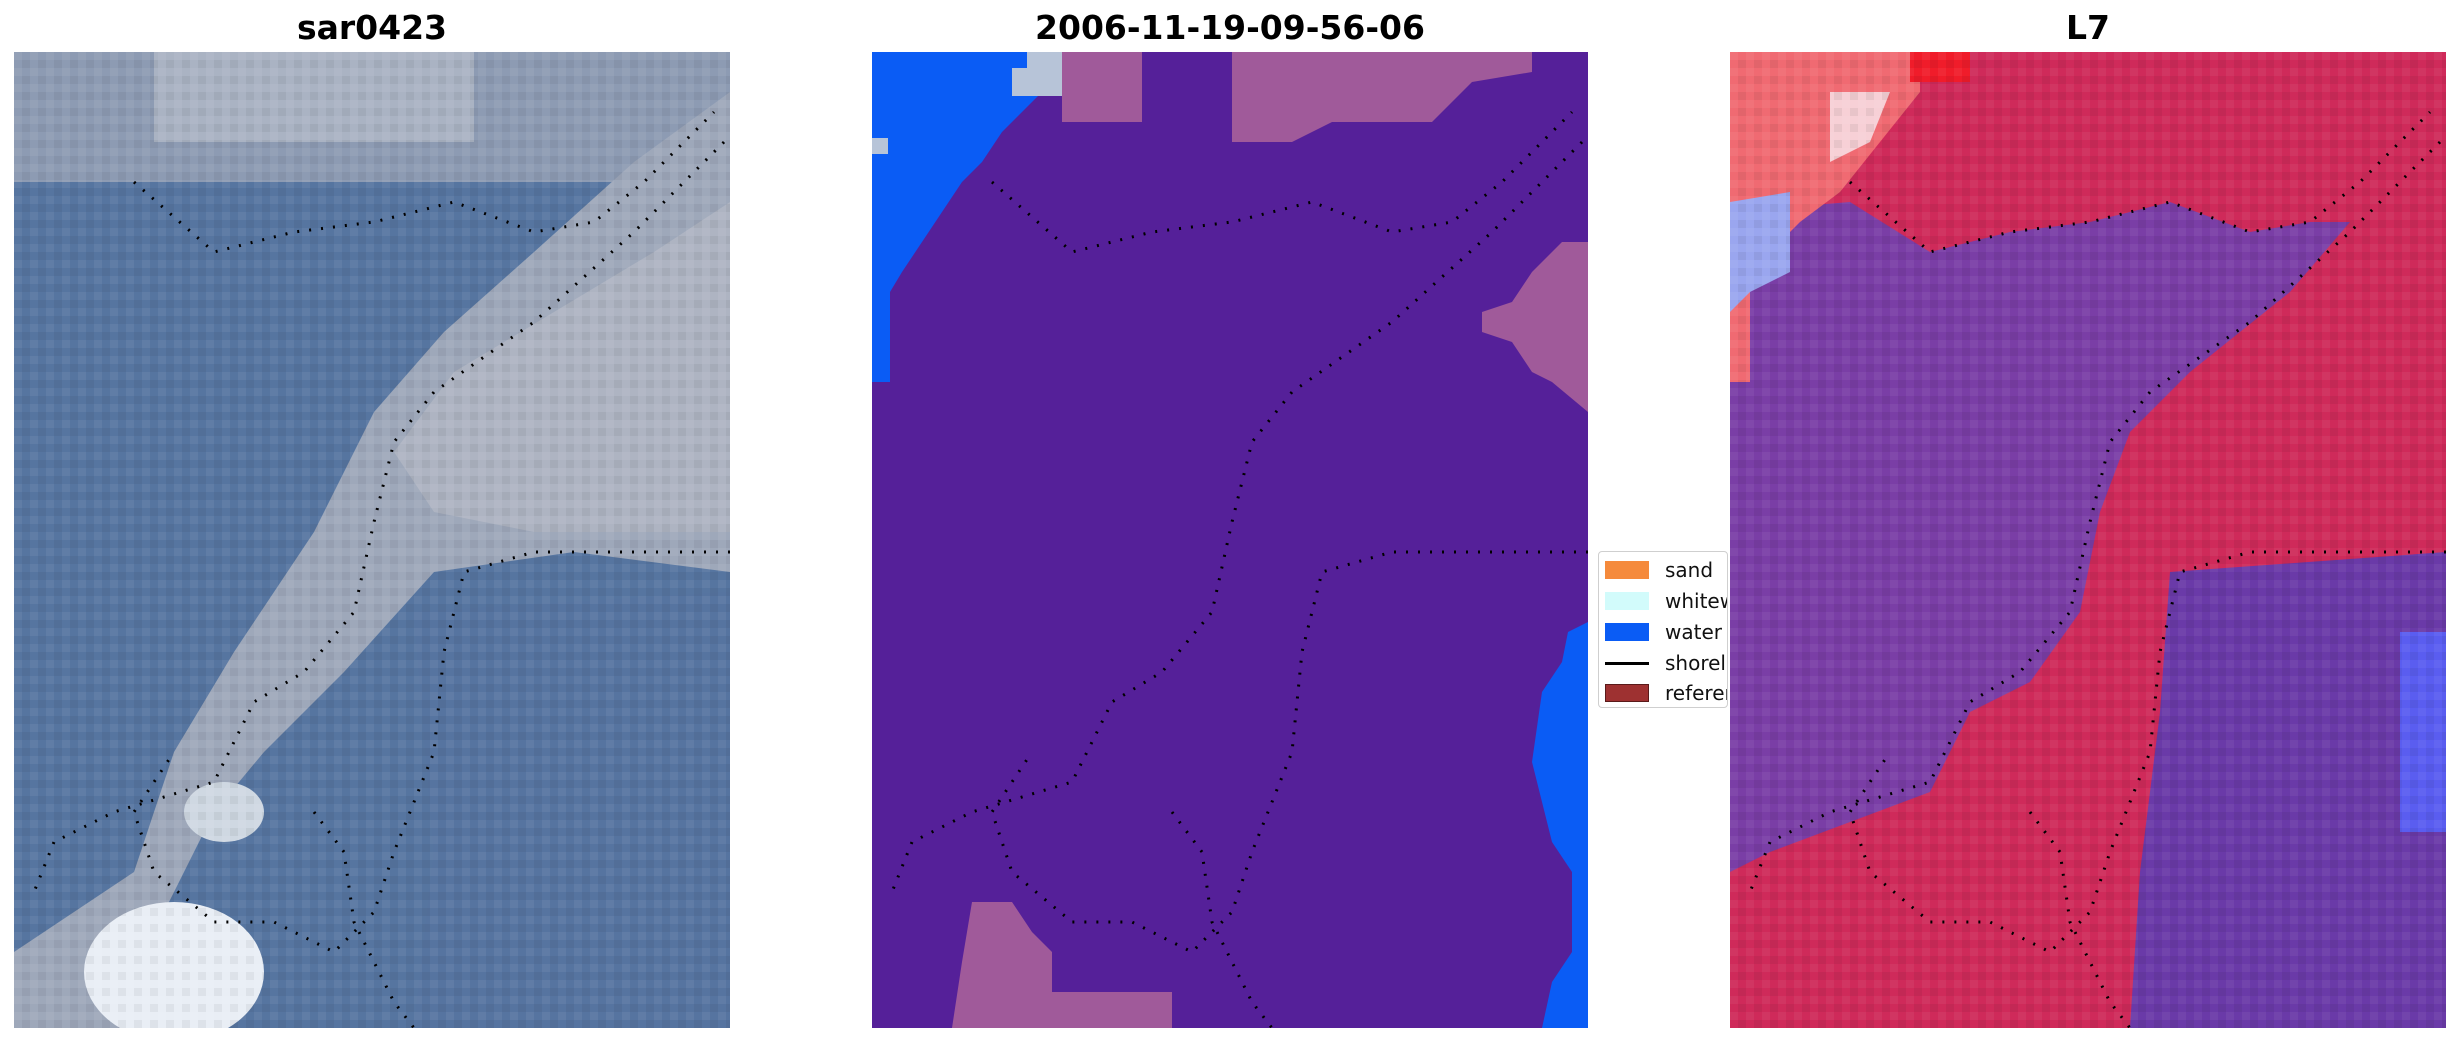 This screenshot has width=2460, height=1044. What do you see at coordinates (1696, 693) in the screenshot?
I see `legend-label-reference: referen` at bounding box center [1696, 693].